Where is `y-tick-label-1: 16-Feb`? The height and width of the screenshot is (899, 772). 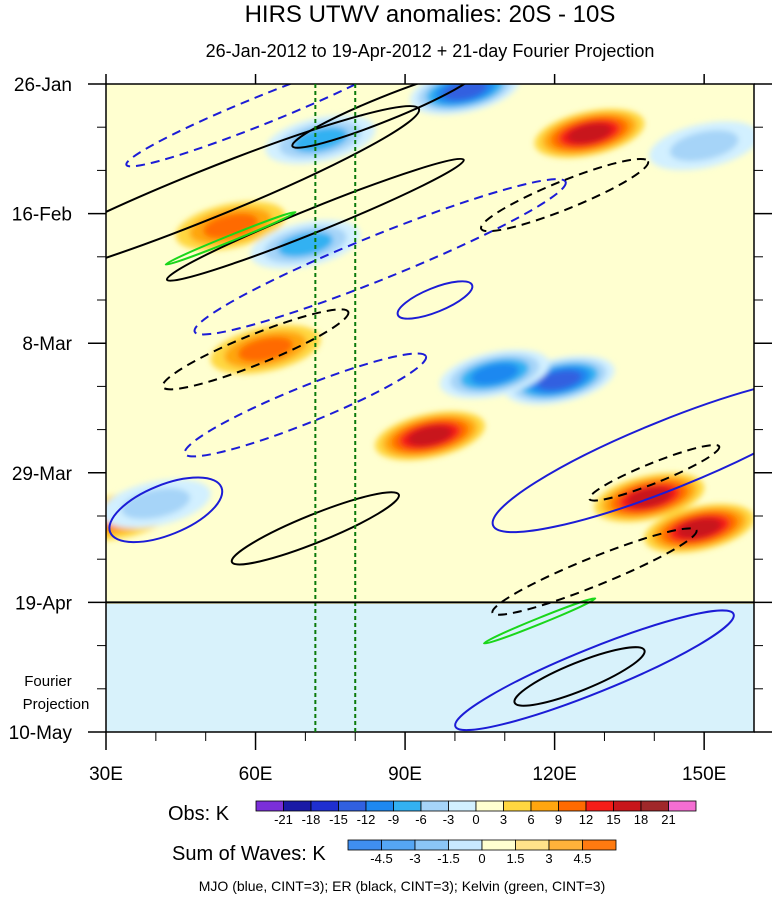 y-tick-label-1: 16-Feb is located at coordinates (42, 215).